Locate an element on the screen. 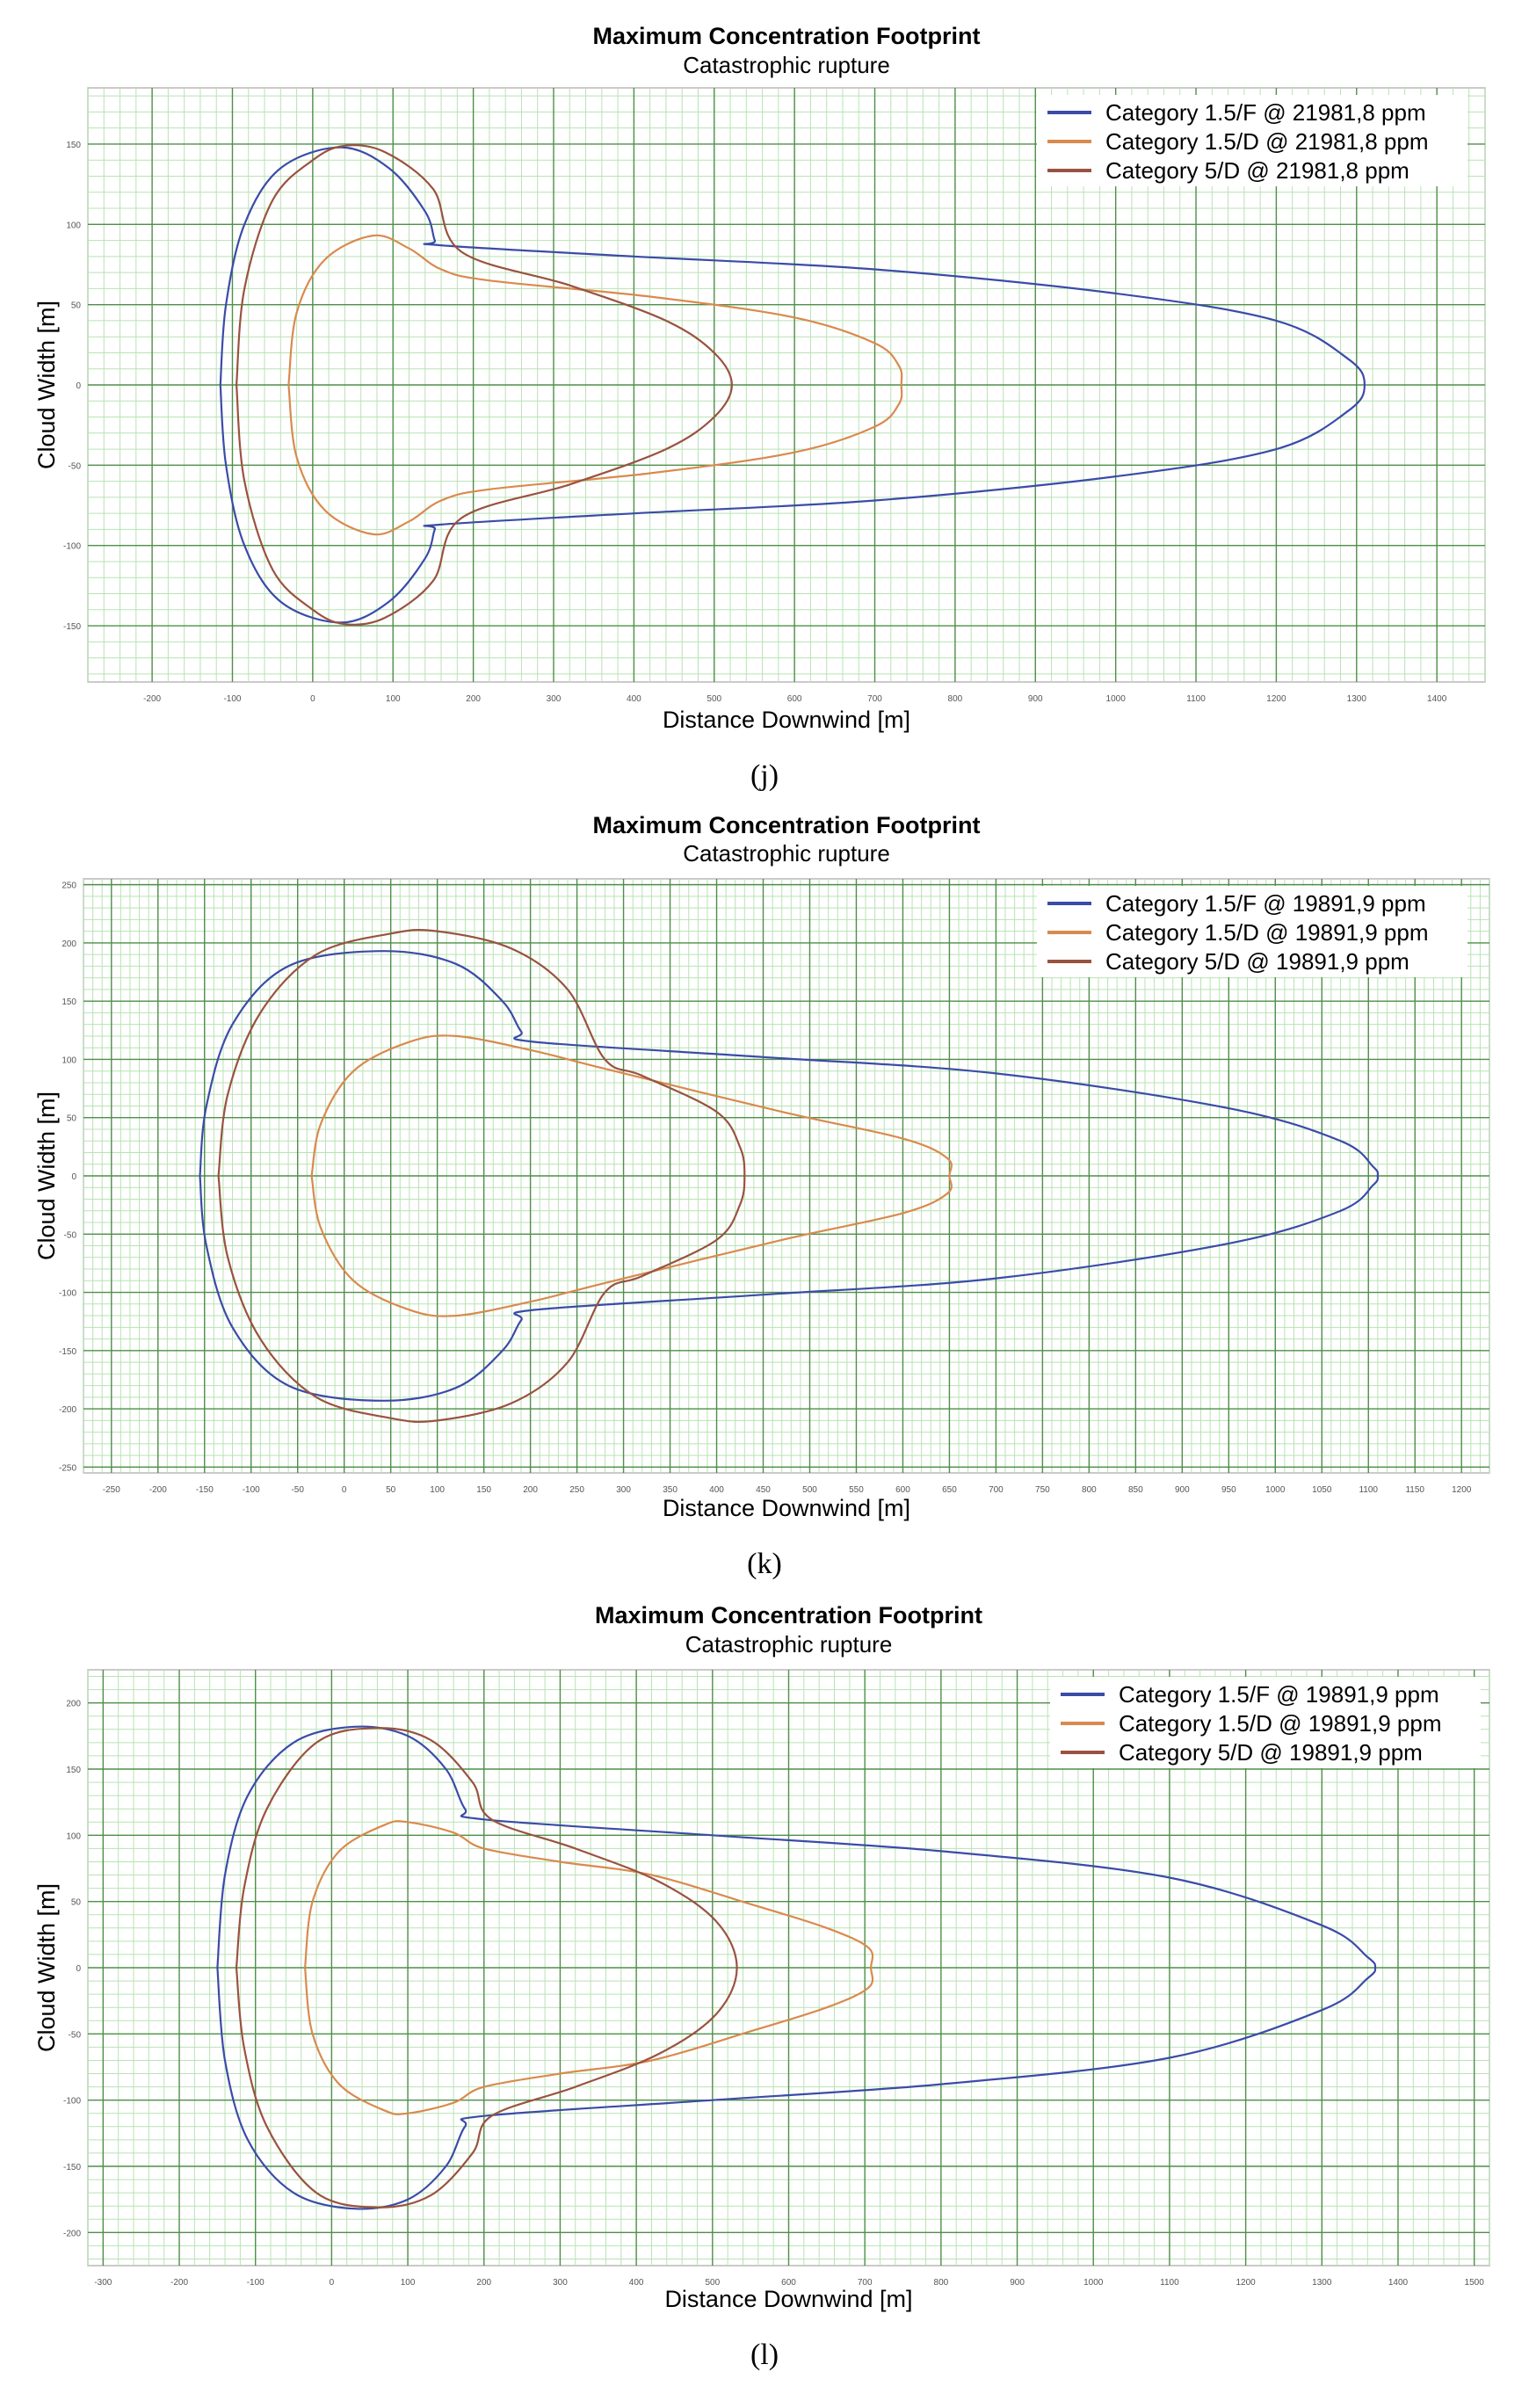 This screenshot has width=1529, height=2408. panel-letter: (j) is located at coordinates (764, 775).